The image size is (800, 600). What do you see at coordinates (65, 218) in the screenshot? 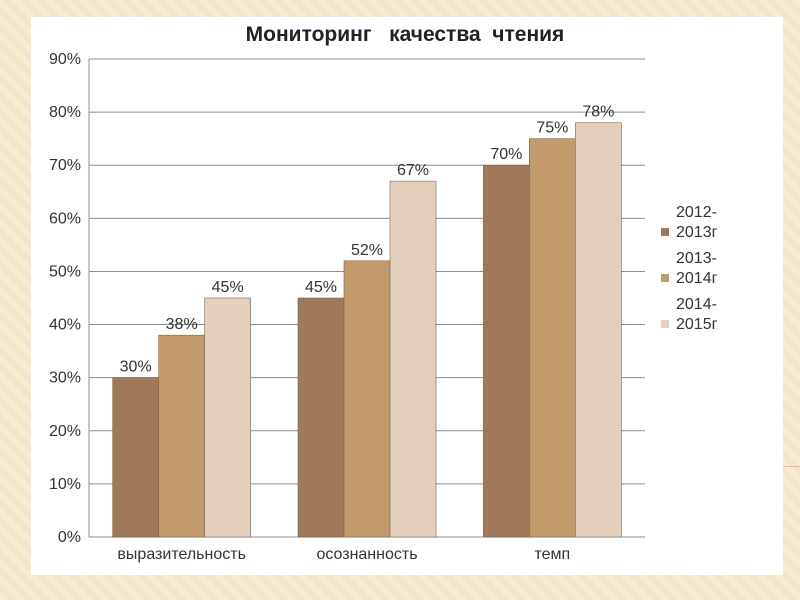
I see `y-tick-label: 60%` at bounding box center [65, 218].